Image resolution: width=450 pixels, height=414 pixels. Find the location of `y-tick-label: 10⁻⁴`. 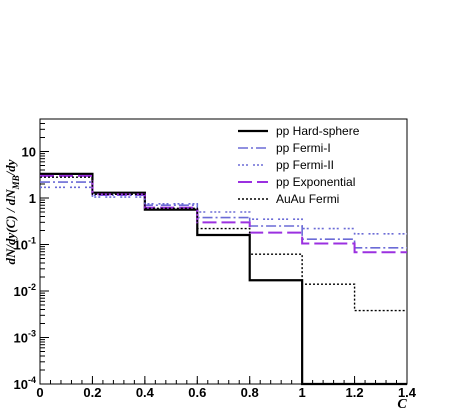

y-tick-label: 10⁻⁴ is located at coordinates (25, 383).